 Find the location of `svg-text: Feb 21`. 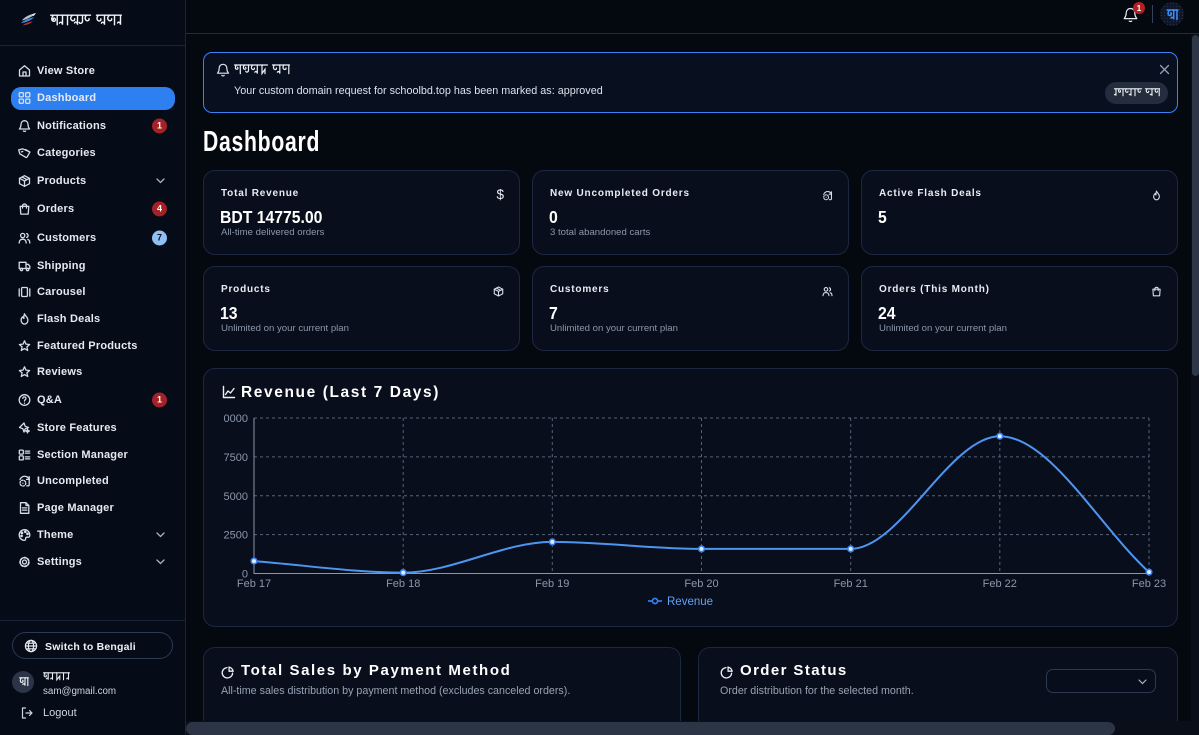

svg-text: Feb 21 is located at coordinates (851, 584).